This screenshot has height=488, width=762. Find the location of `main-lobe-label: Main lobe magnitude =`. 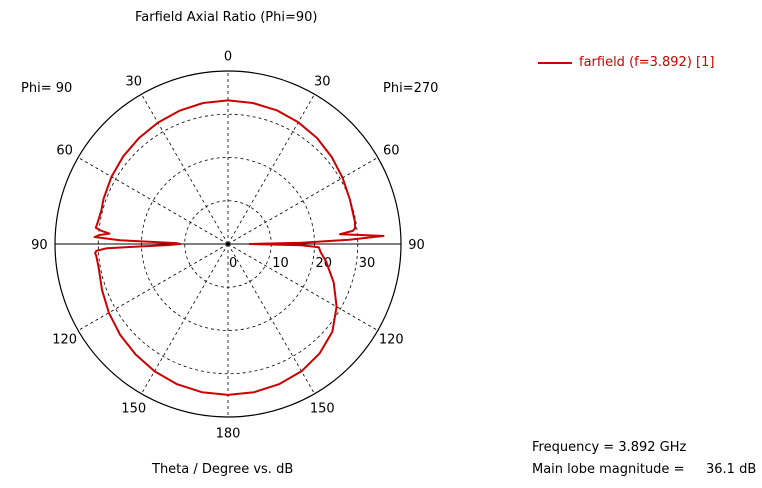

main-lobe-label: Main lobe magnitude = is located at coordinates (608, 469).